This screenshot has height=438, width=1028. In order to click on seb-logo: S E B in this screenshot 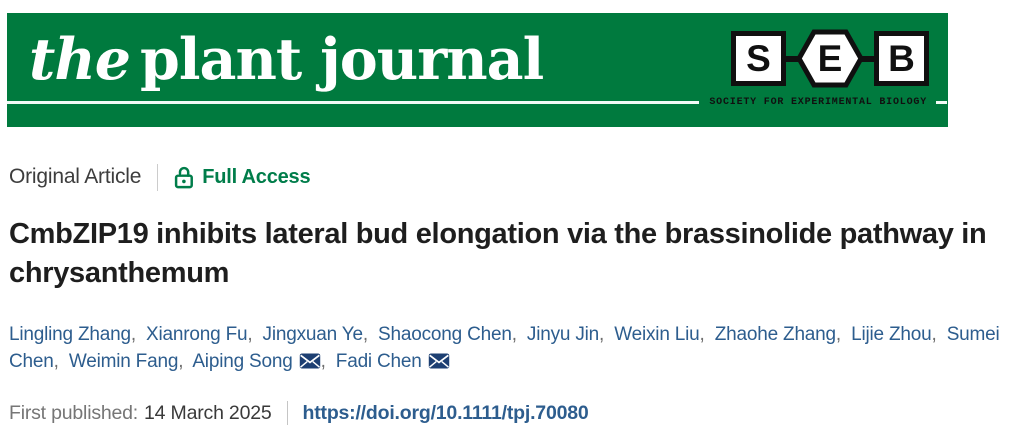, I will do `click(830, 58)`.